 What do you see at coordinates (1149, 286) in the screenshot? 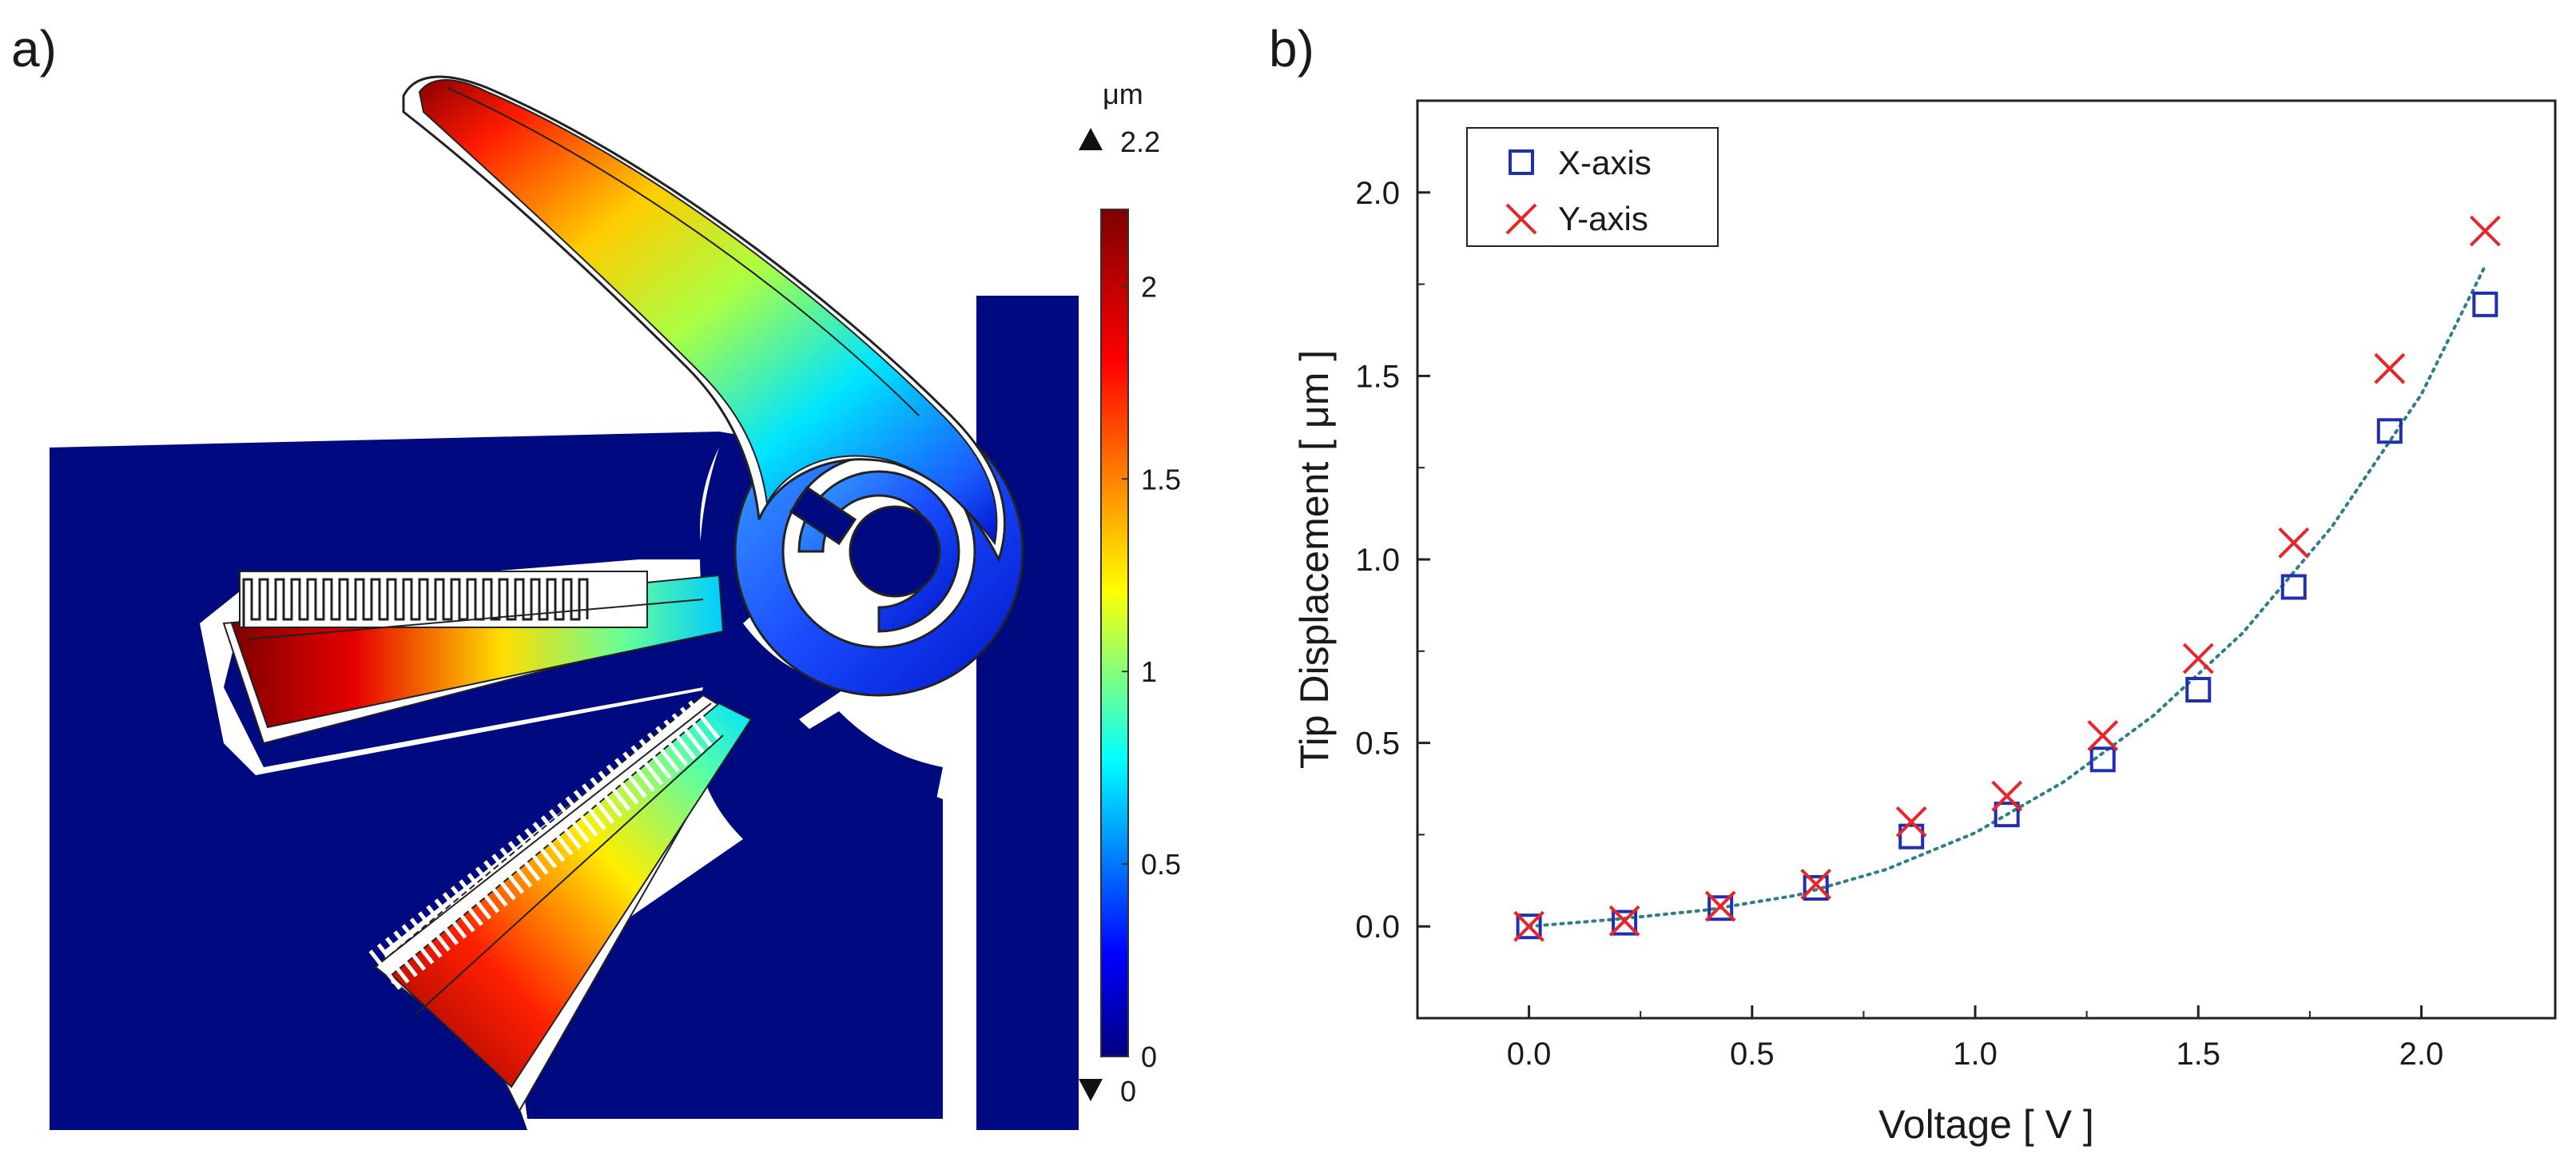
I see `colorbar-tick-label: 2` at bounding box center [1149, 286].